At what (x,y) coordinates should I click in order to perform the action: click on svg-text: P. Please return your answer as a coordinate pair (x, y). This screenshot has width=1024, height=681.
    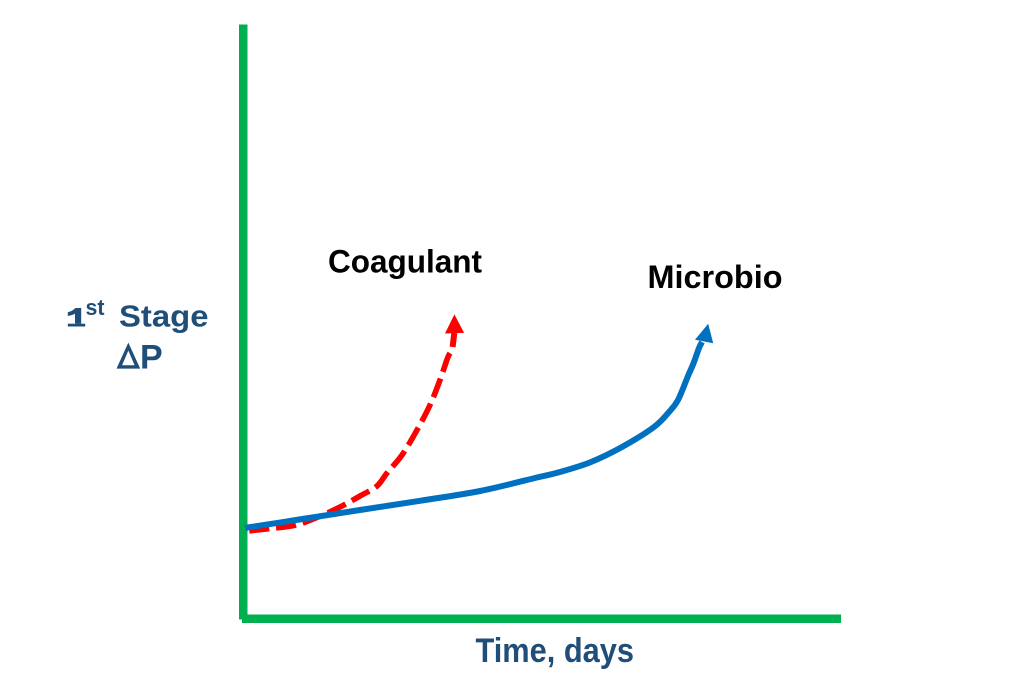
    Looking at the image, I should click on (151, 358).